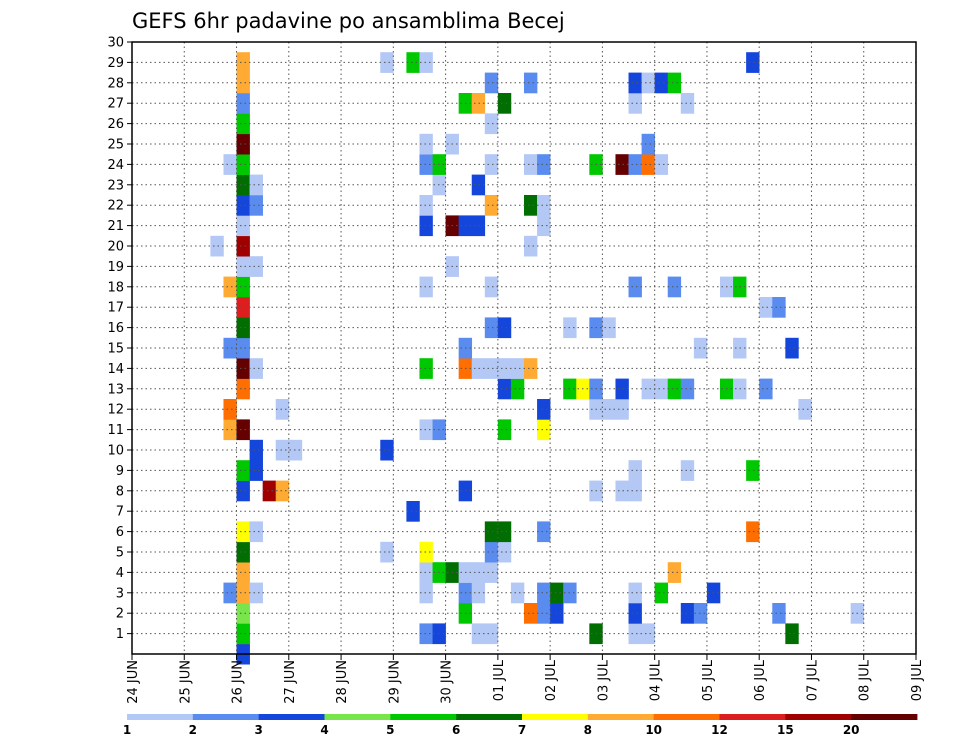 This screenshot has width=960, height=742. What do you see at coordinates (653, 730) in the screenshot?
I see `colorbar-label: 10` at bounding box center [653, 730].